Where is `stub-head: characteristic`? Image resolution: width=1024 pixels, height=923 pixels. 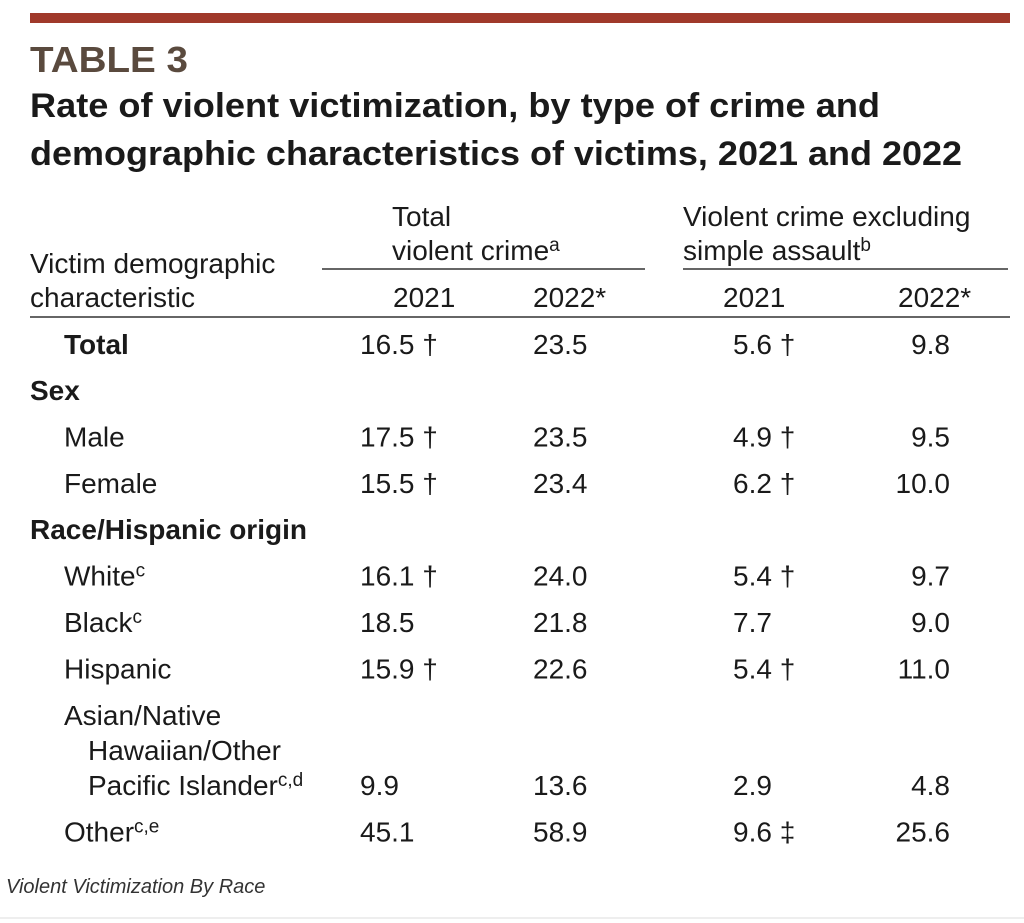
stub-head: characteristic is located at coordinates (112, 297).